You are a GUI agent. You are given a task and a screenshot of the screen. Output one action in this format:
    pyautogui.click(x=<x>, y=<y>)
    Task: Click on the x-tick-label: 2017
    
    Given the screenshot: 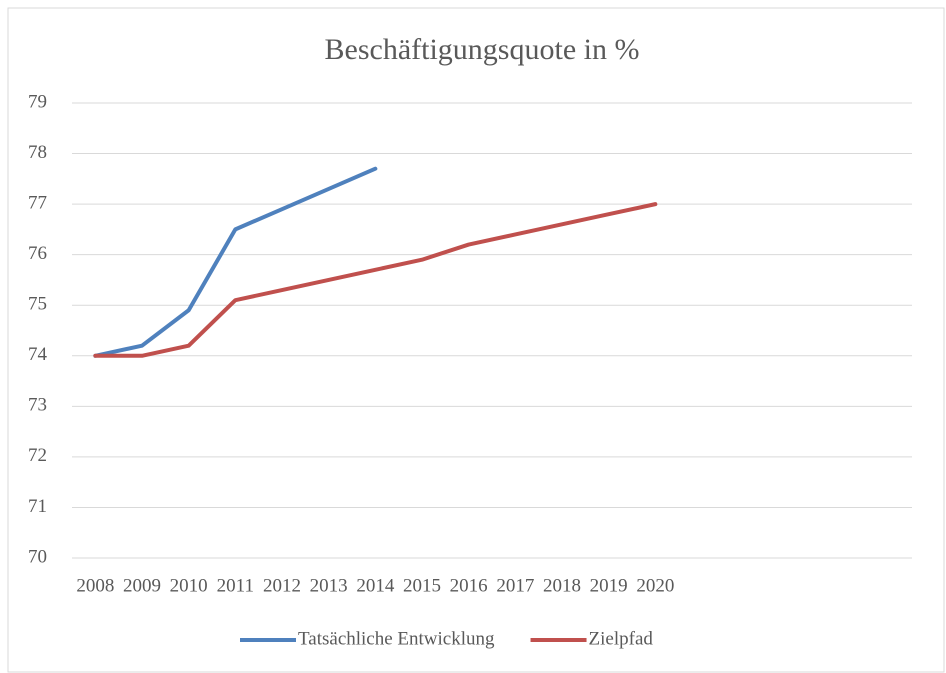 What is the action you would take?
    pyautogui.click(x=515, y=585)
    